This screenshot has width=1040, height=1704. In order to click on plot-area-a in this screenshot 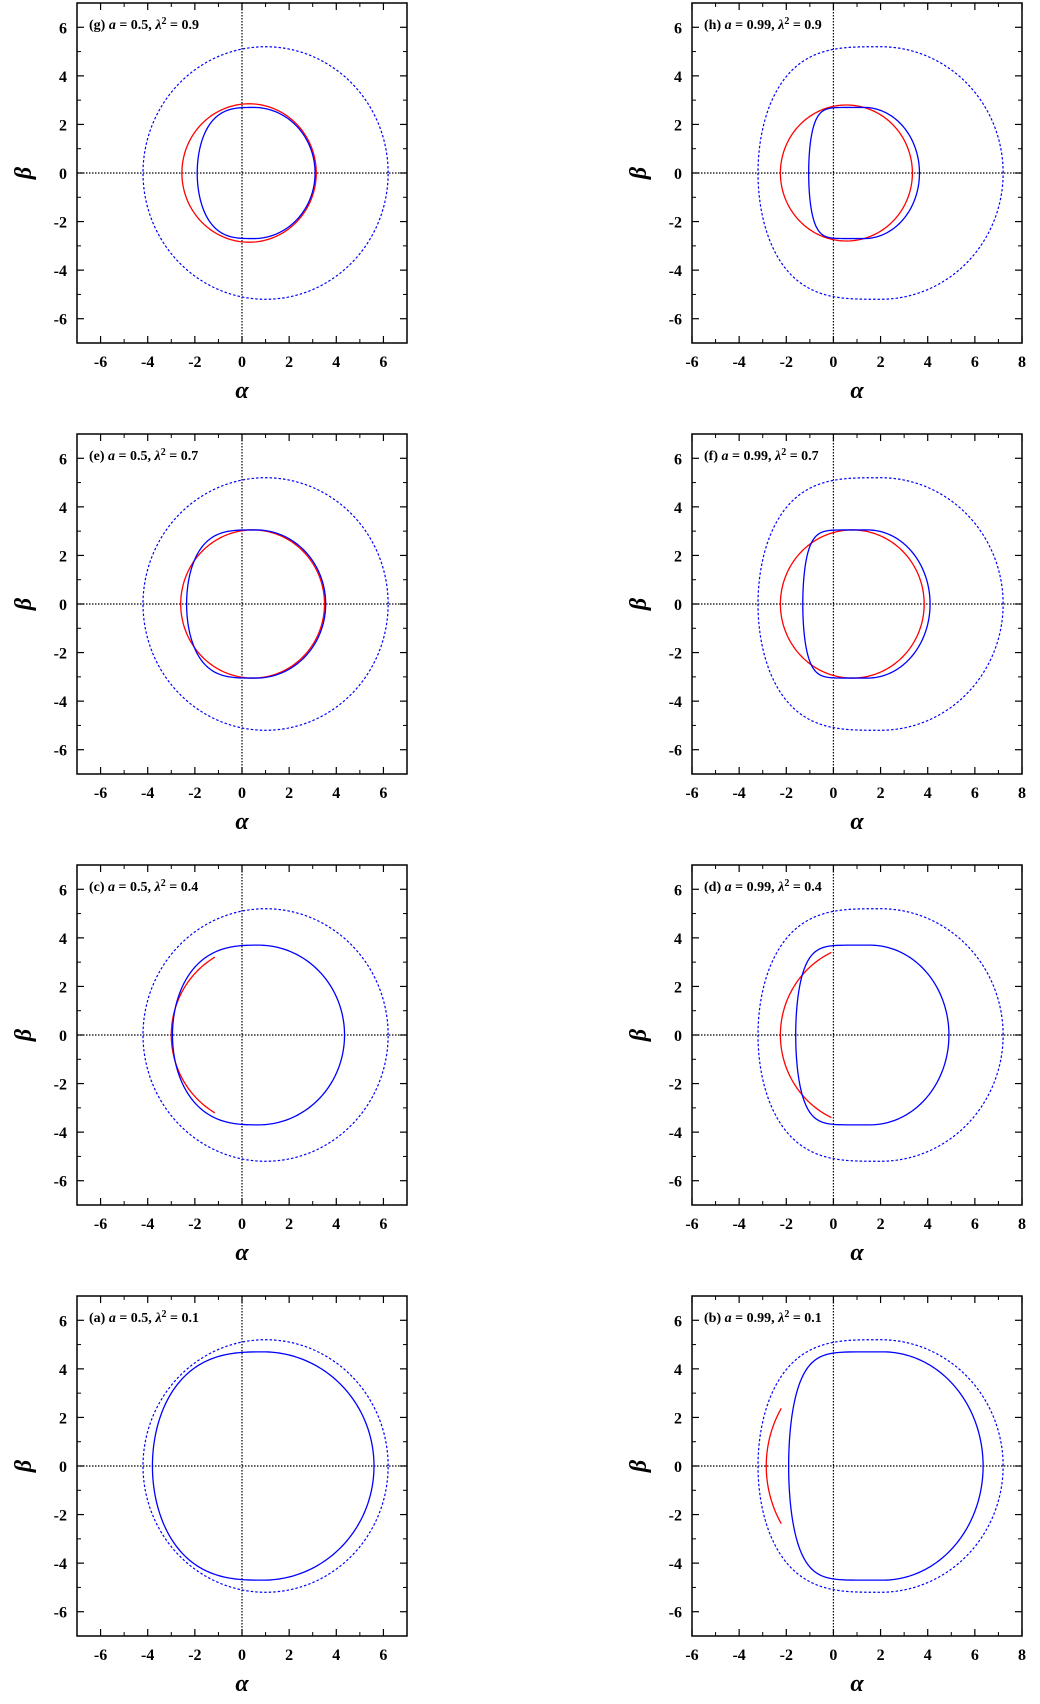, I will do `click(242, 1466)`.